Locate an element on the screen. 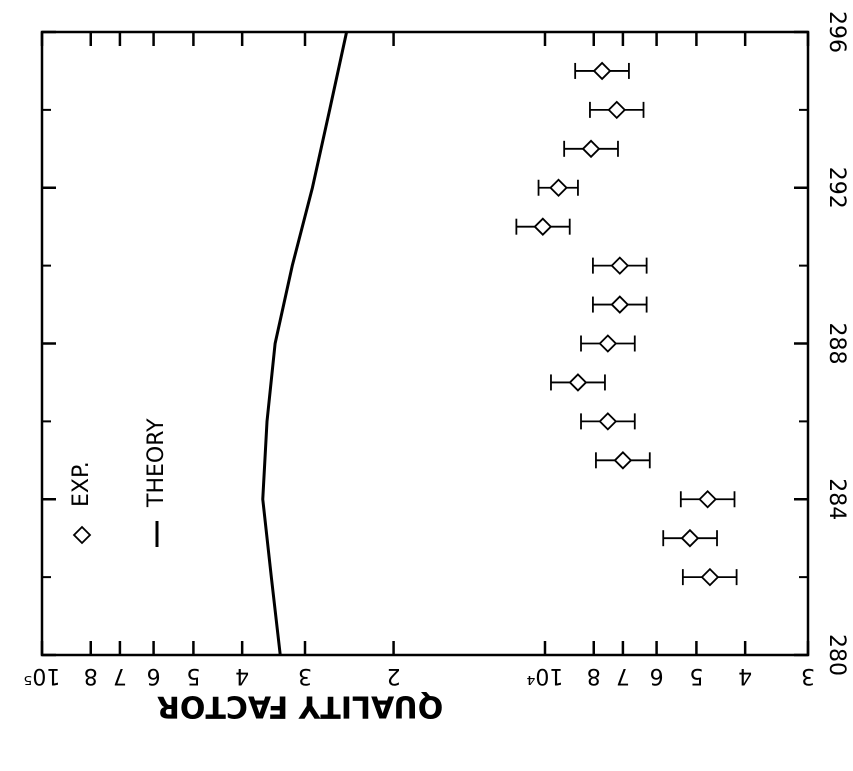 This screenshot has width=853, height=771. y-tick-label: 2 is located at coordinates (394, 675).